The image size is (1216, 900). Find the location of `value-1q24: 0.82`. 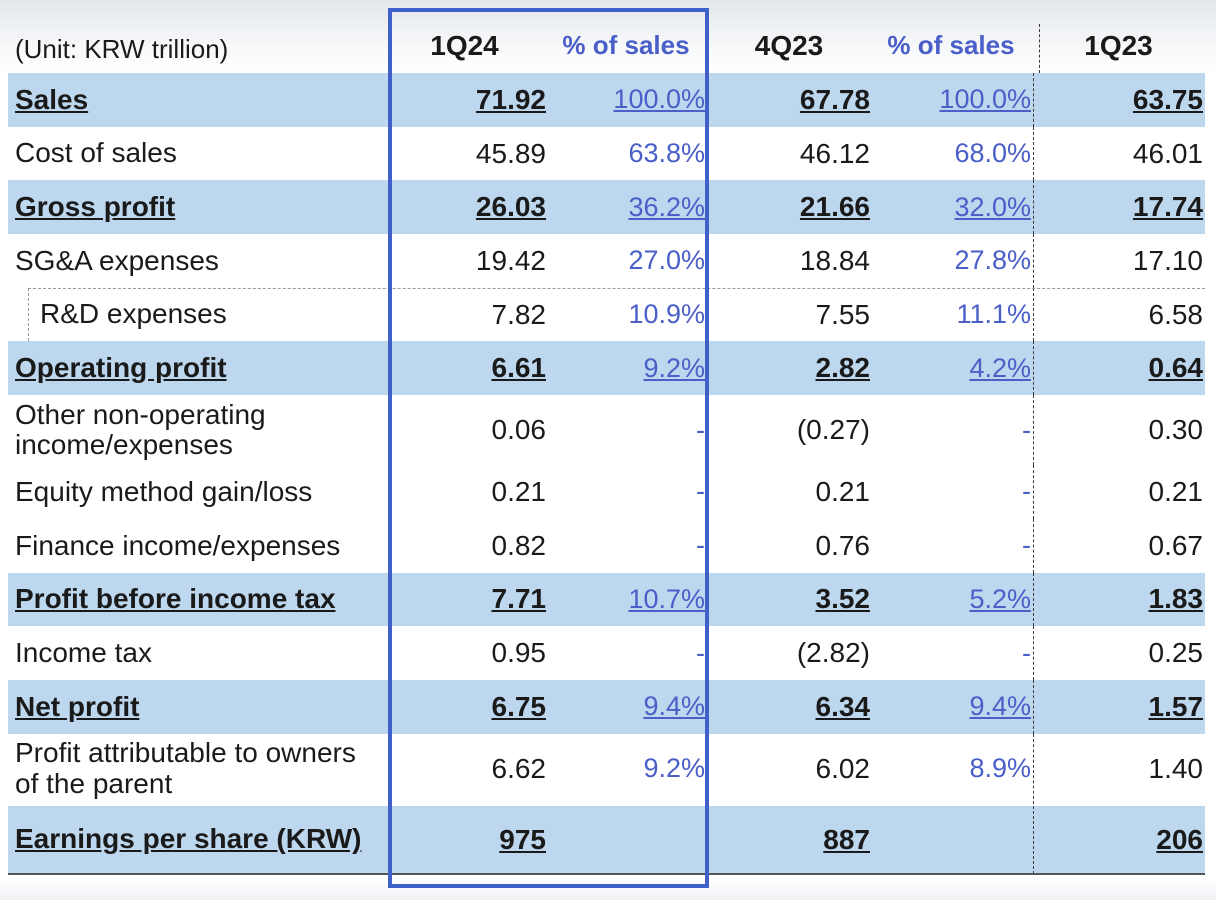

value-1q24: 0.82 is located at coordinates (519, 545).